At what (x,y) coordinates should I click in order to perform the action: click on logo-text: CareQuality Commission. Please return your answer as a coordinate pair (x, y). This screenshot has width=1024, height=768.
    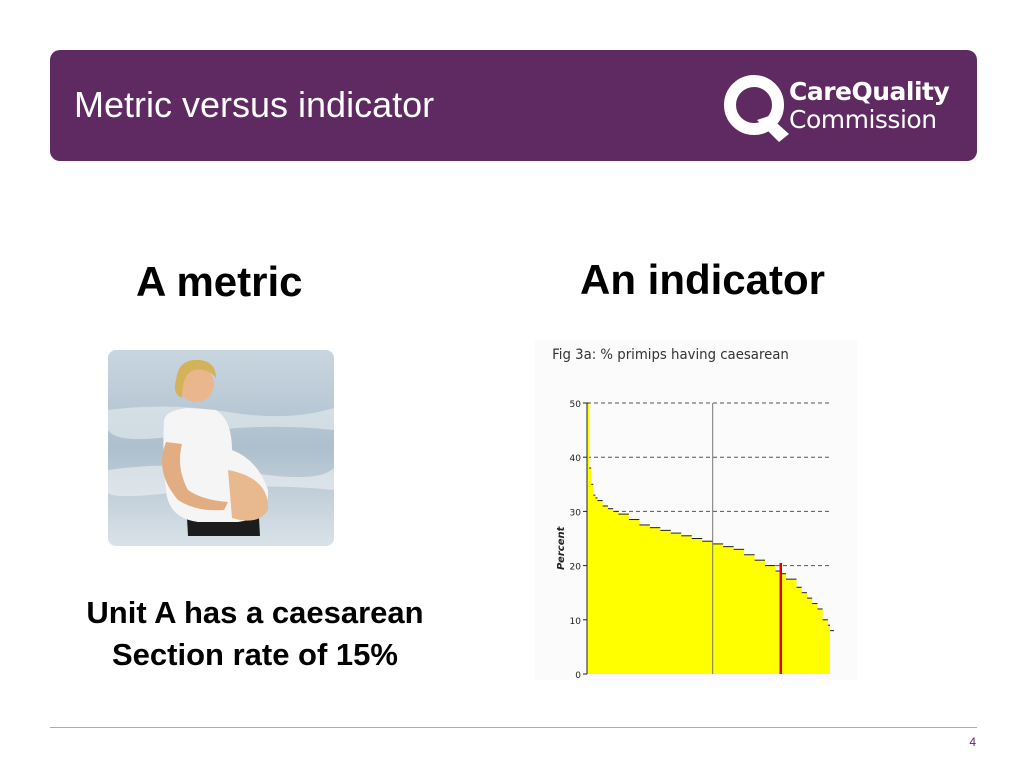
    Looking at the image, I should click on (869, 105).